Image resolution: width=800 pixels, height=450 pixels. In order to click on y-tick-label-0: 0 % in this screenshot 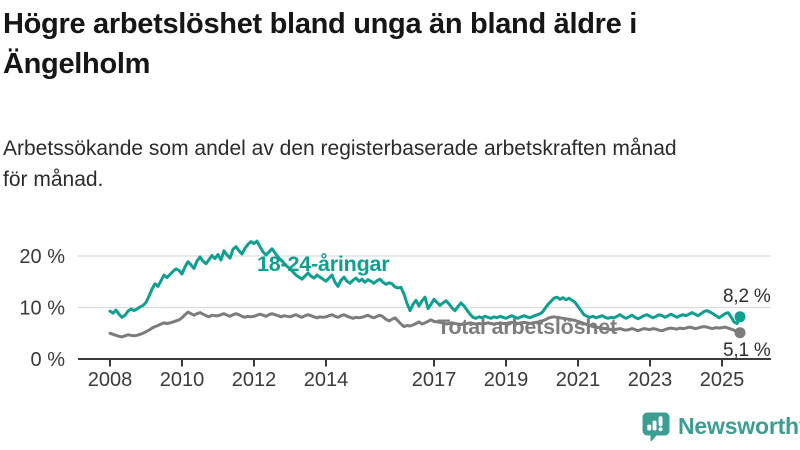, I will do `click(48, 360)`.